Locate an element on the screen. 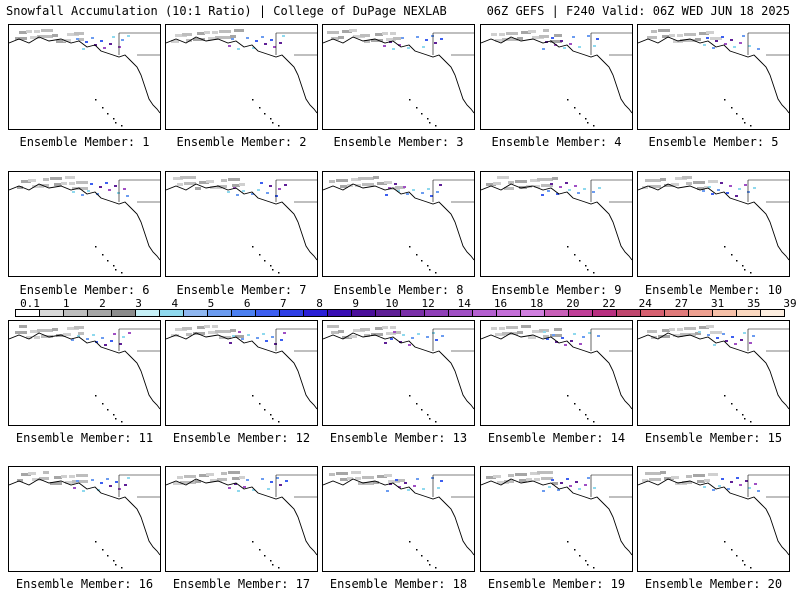 This screenshot has width=800, height=600. ensemble-member-caption: Ensemble Member: 19 is located at coordinates (556, 584).